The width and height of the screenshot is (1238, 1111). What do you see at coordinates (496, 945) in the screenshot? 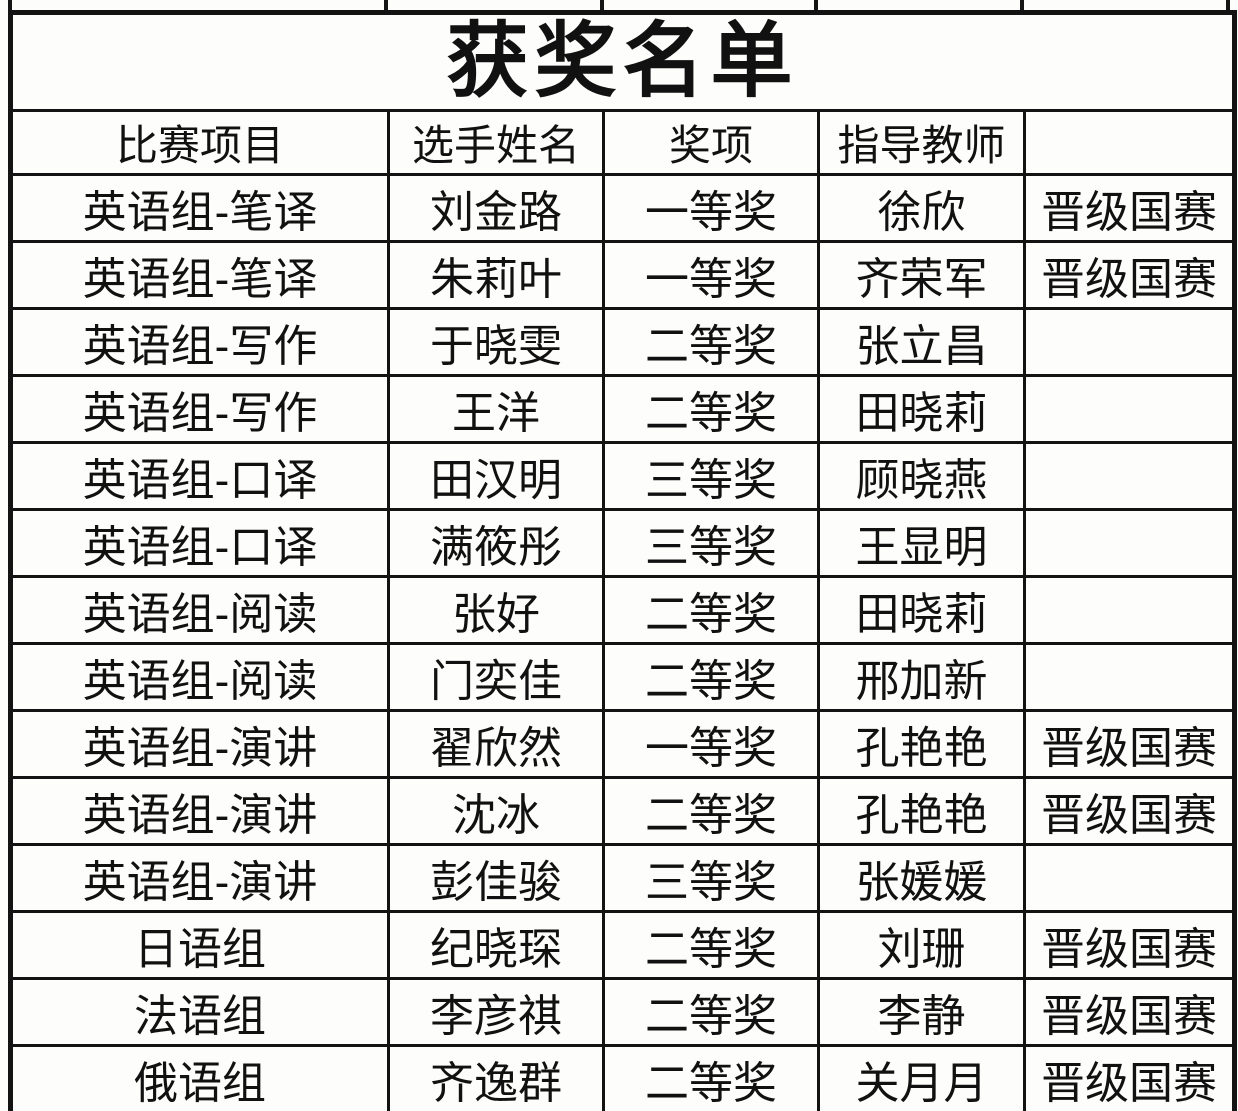
I see `cell-name: 纪晓琛` at bounding box center [496, 945].